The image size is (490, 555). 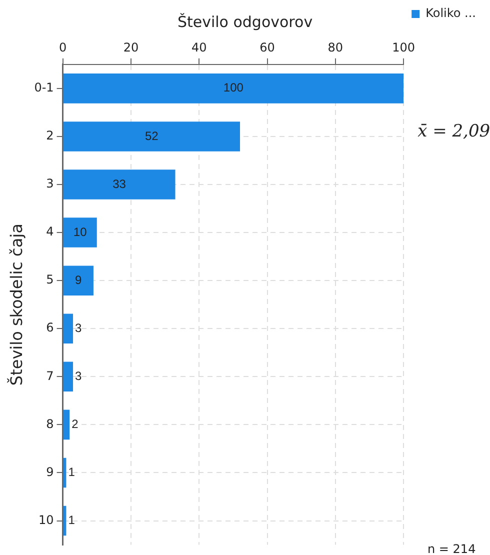 What do you see at coordinates (454, 131) in the screenshot?
I see `text: x̄ = 2,09` at bounding box center [454, 131].